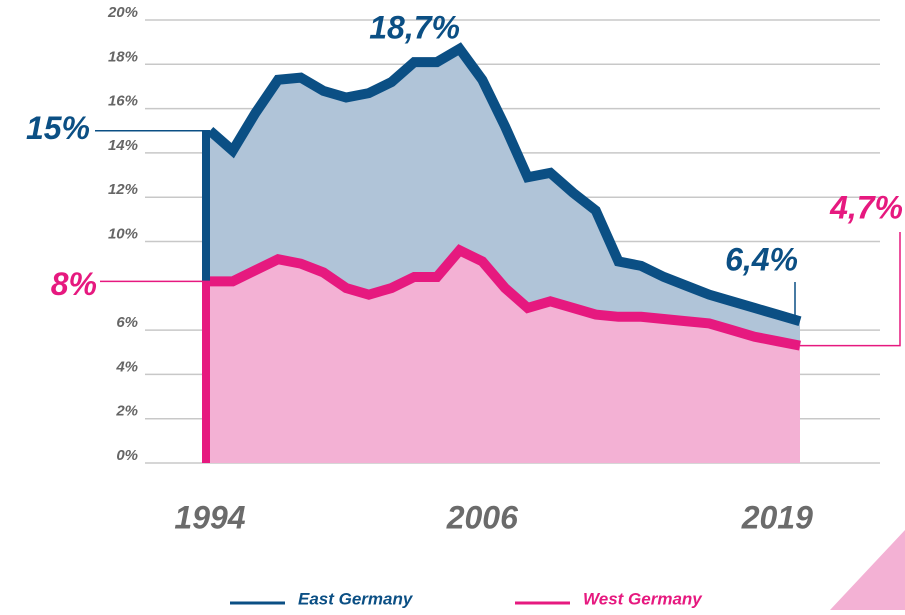 The height and width of the screenshot is (615, 905). Describe the element at coordinates (777, 517) in the screenshot. I see `x-tick-label: 2019` at that location.